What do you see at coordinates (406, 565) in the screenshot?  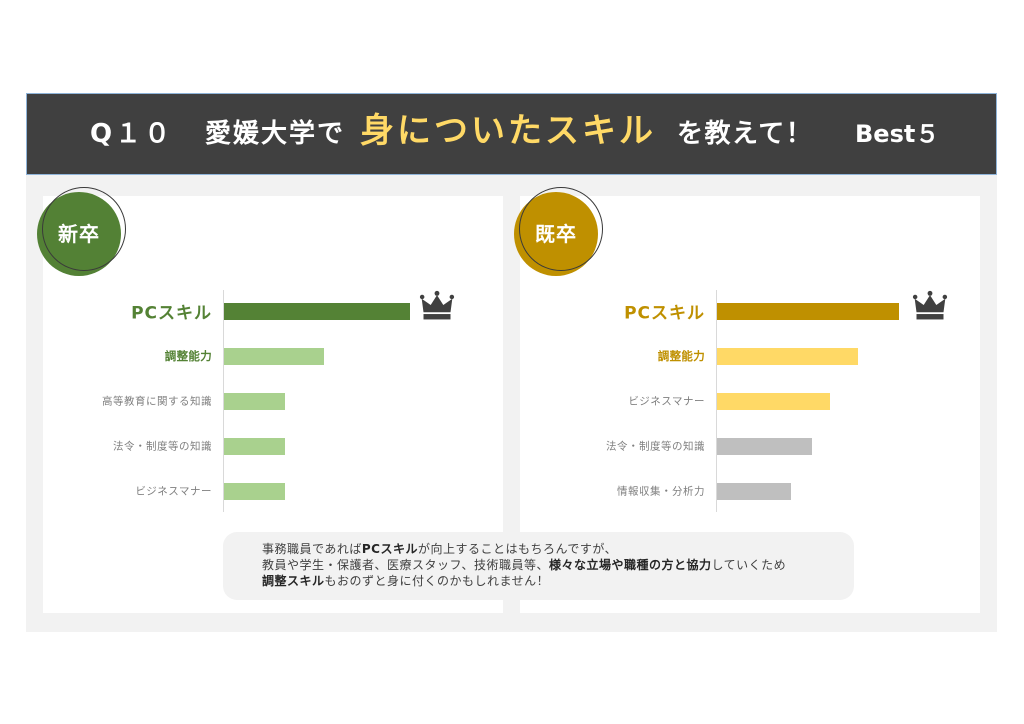 I see `comment-text: 教員や学生・保護者、医療スタッフ、技術職員等、` at bounding box center [406, 565].